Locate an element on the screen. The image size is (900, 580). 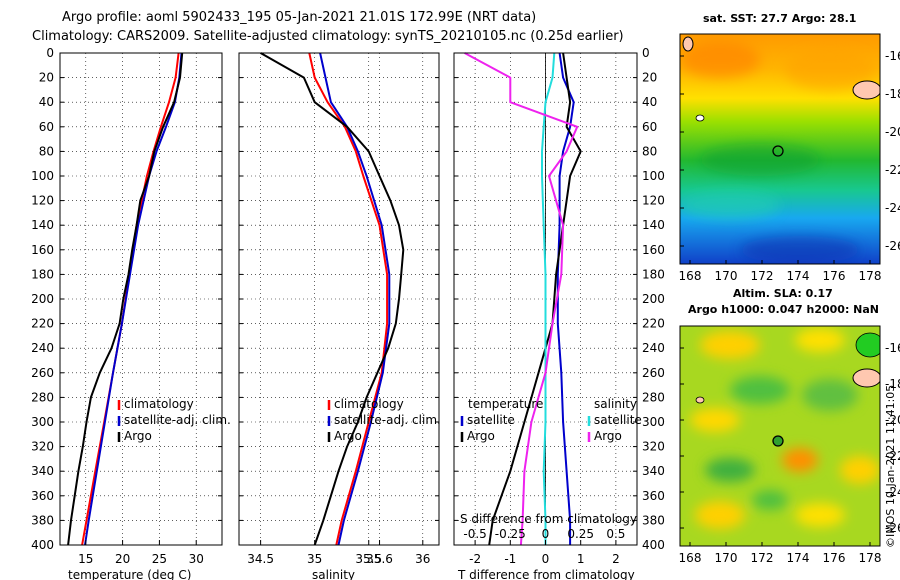
map-y-tick-label: -20 is located at coordinates (892, 420).